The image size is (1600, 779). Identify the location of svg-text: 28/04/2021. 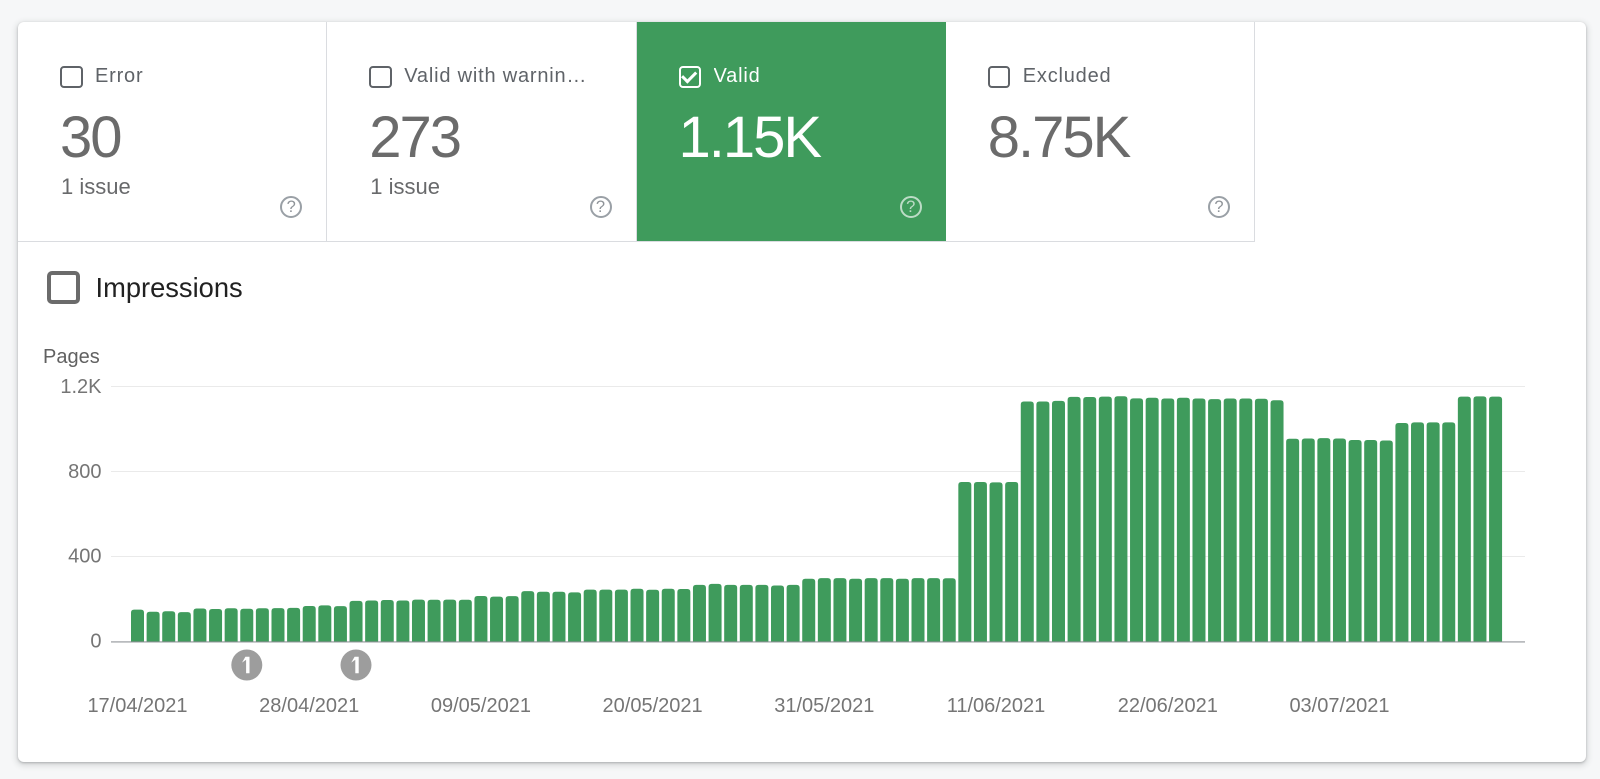
(309, 706).